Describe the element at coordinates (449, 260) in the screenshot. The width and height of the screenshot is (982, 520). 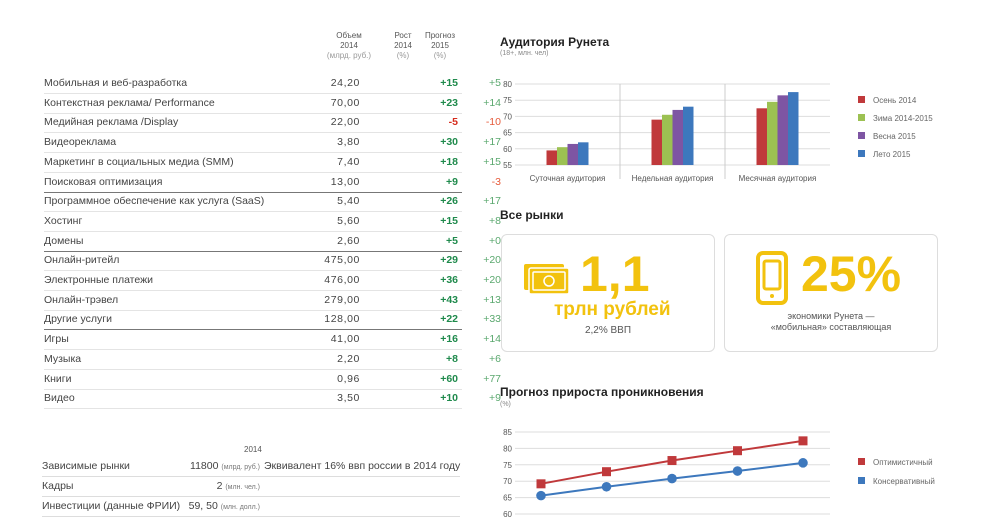
I see `row-growth: +29` at that location.